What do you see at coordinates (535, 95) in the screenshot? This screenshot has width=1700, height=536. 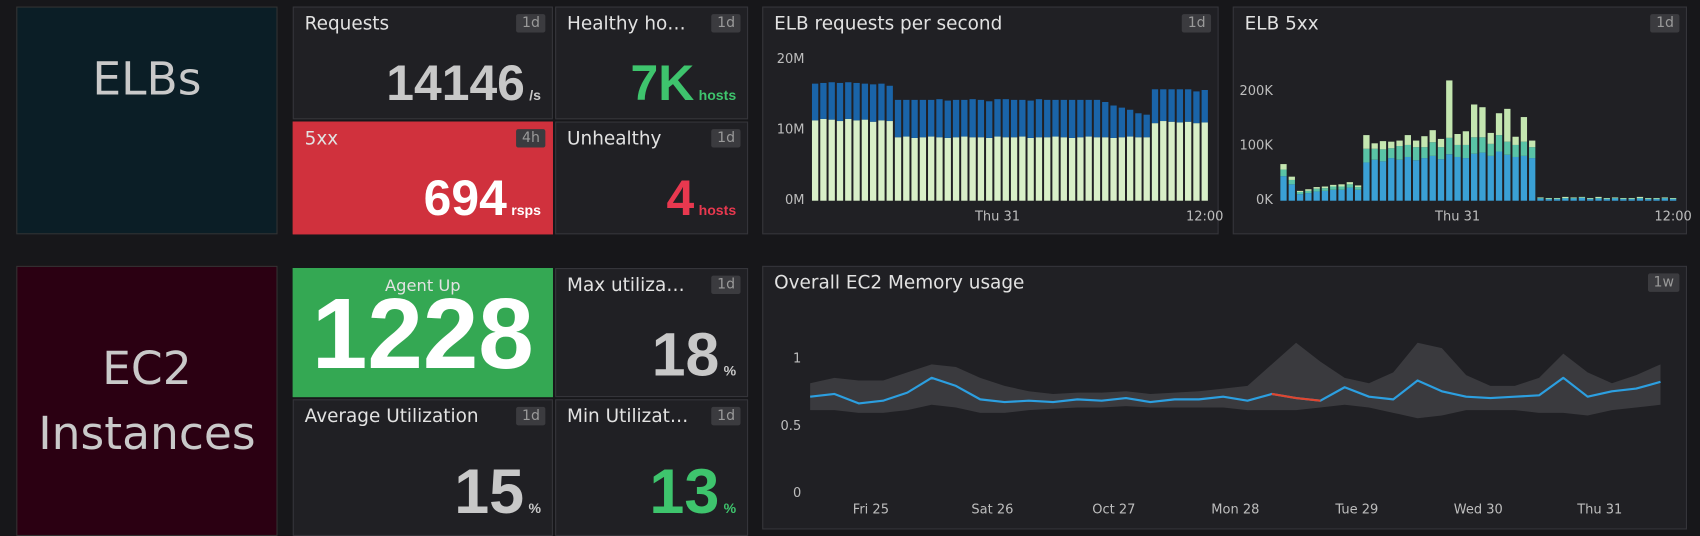 I see `tile-unit: /s` at bounding box center [535, 95].